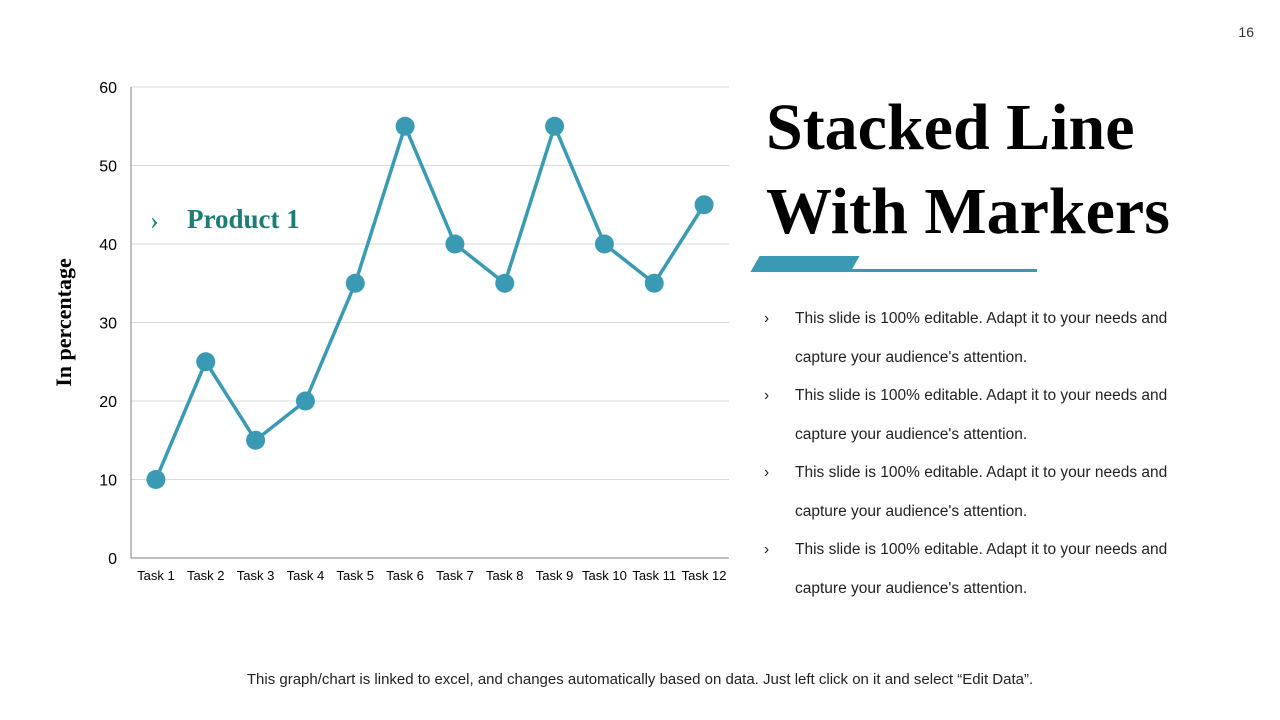  What do you see at coordinates (555, 575) in the screenshot?
I see `x-tick-label: Task 9` at bounding box center [555, 575].